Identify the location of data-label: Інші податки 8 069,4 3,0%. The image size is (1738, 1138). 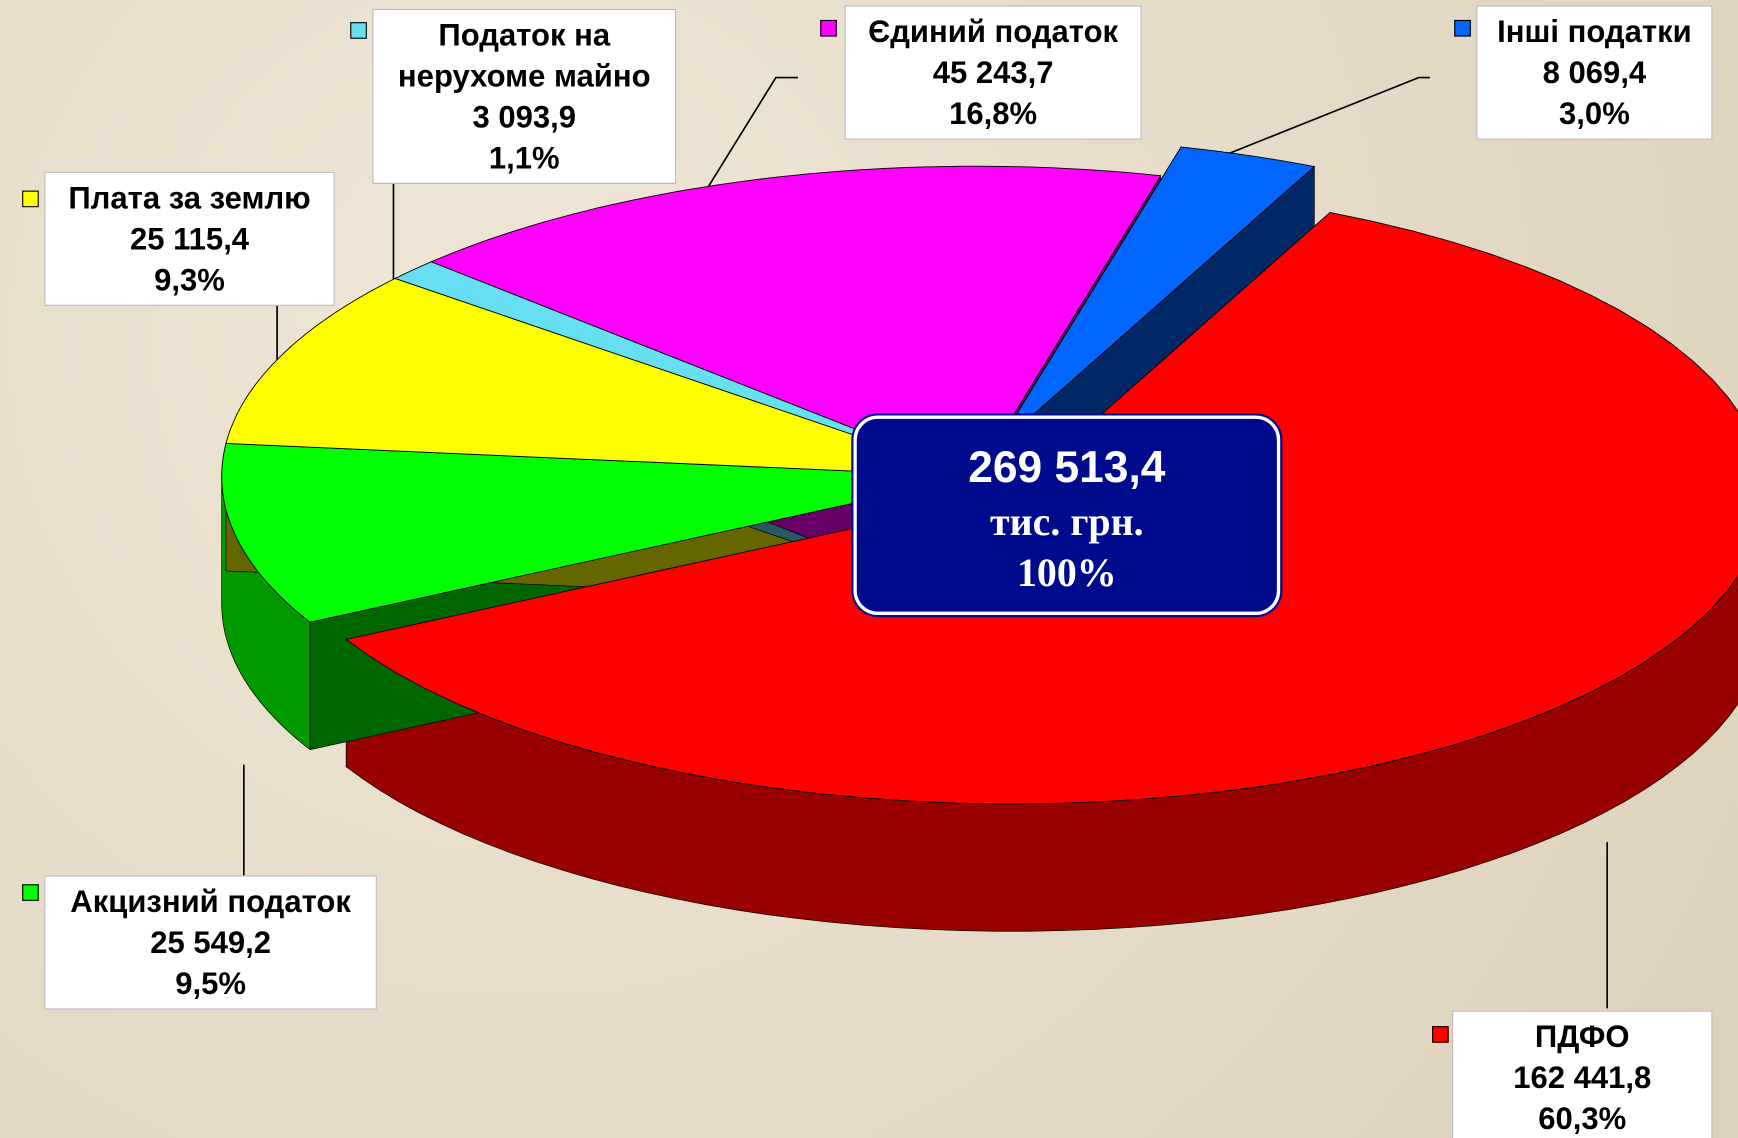
(1594, 72).